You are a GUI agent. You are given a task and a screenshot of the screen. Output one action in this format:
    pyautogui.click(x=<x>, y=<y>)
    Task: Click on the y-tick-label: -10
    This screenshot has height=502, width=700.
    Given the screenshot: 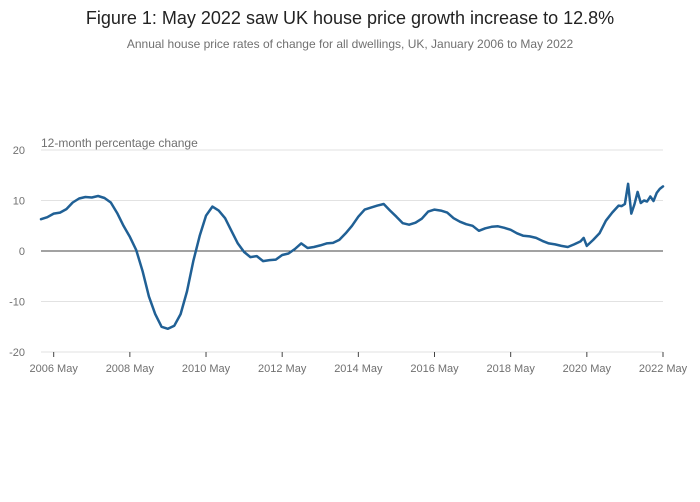 What is the action you would take?
    pyautogui.click(x=17, y=303)
    